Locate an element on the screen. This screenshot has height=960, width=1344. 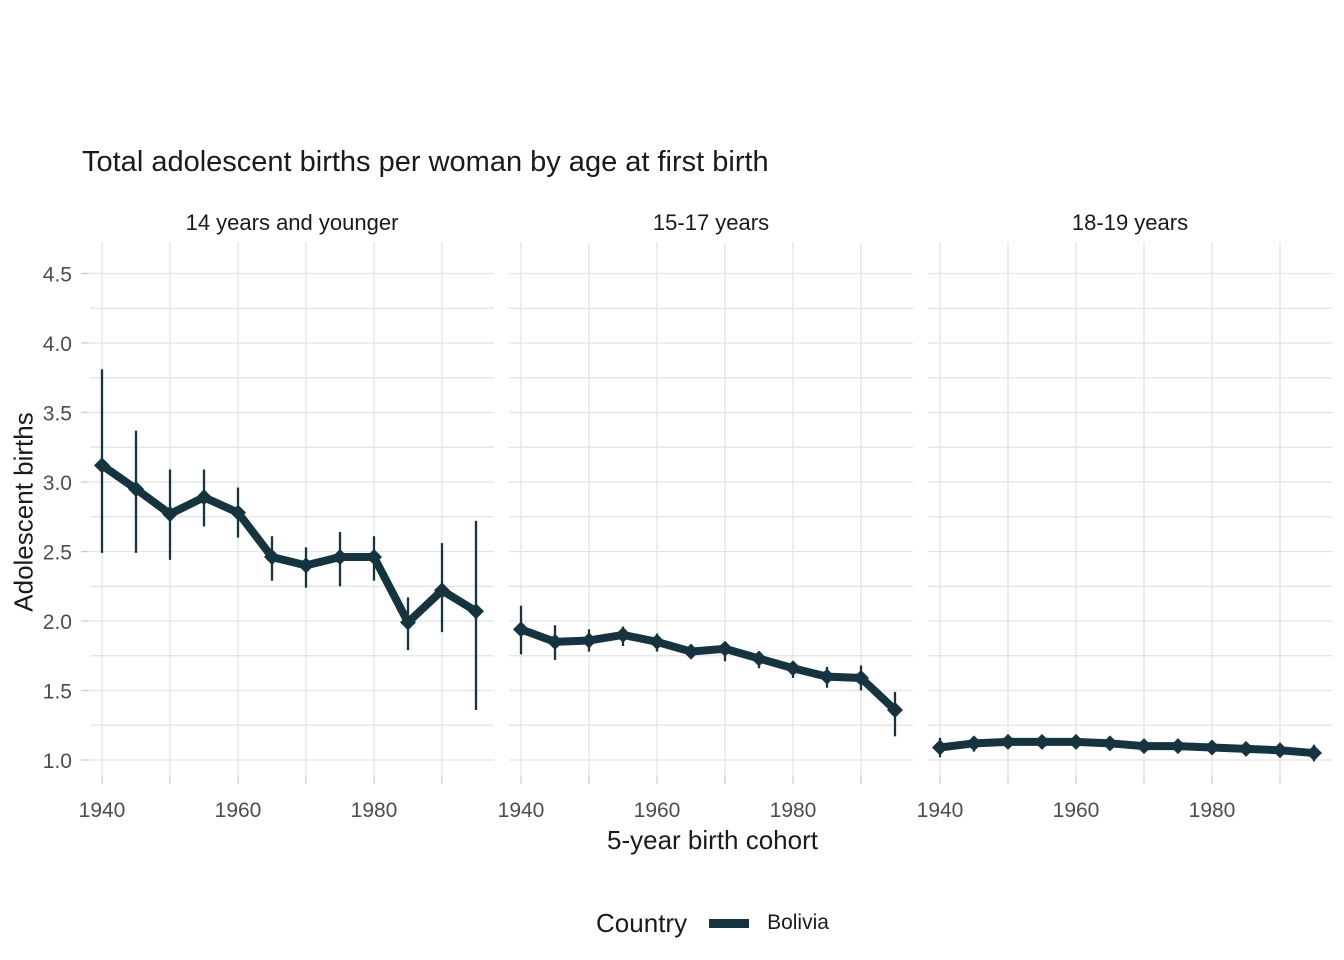
x-axis-title: 5-year birth cohort is located at coordinates (712, 840).